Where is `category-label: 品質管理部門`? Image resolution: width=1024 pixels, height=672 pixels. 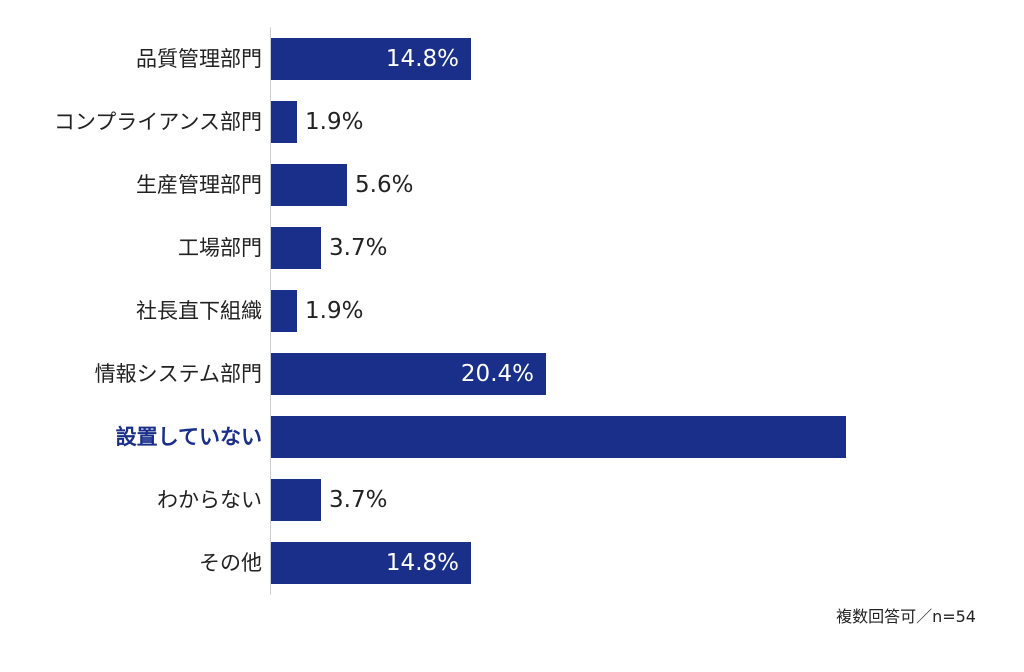
category-label: 品質管理部門 is located at coordinates (199, 59).